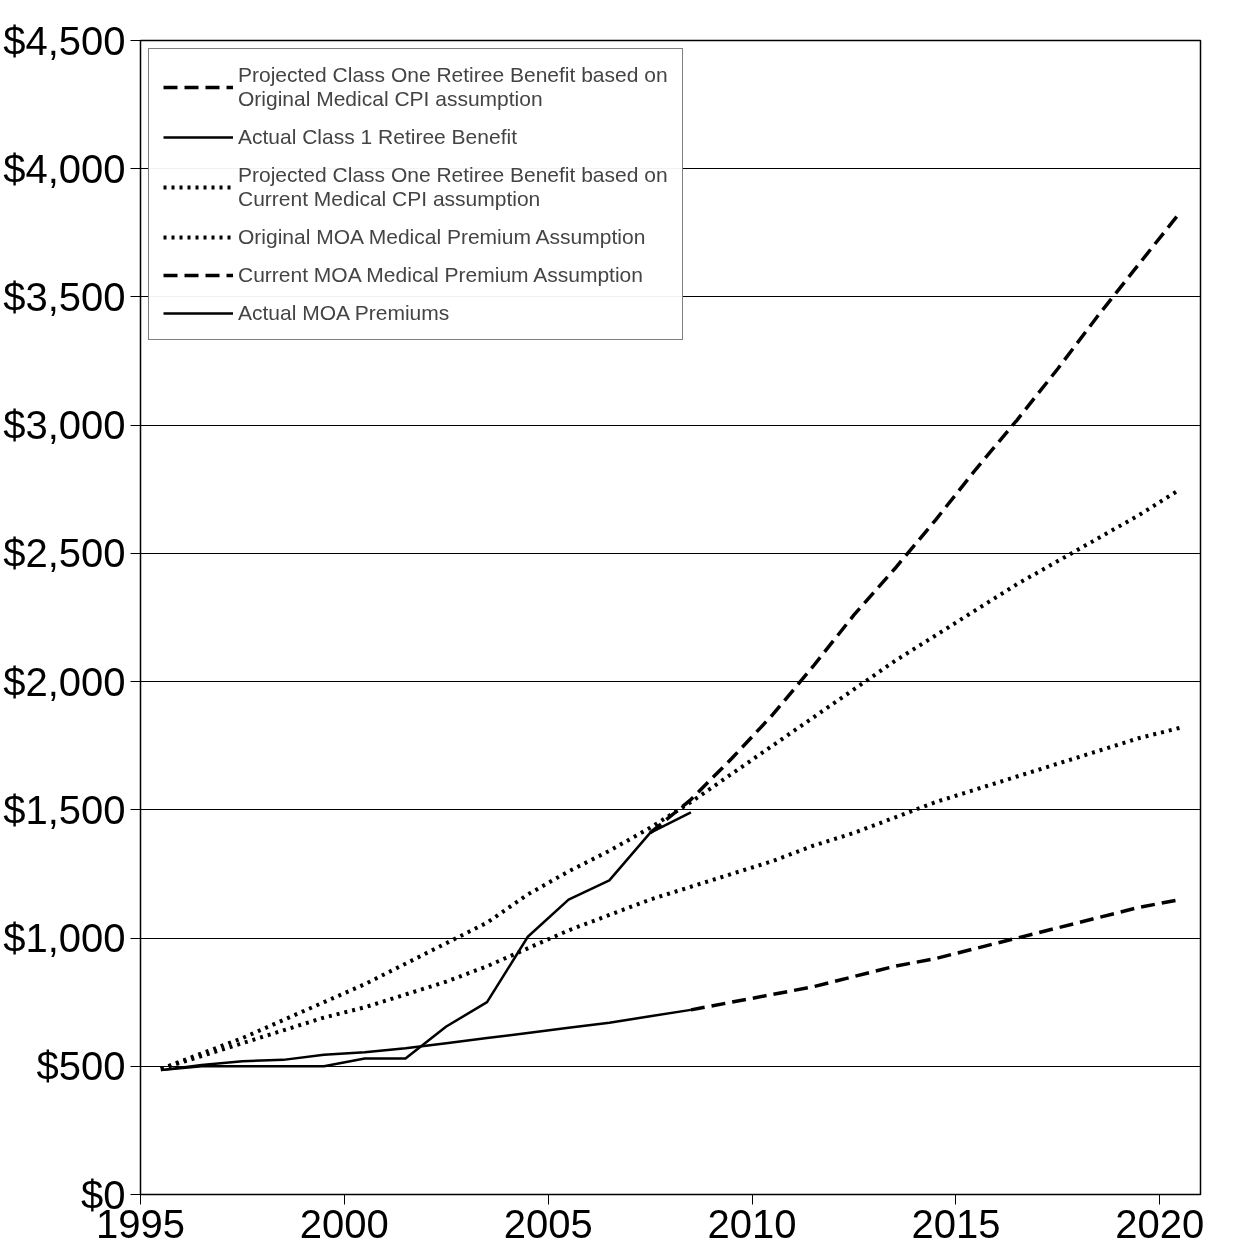 This screenshot has height=1254, width=1255. Describe the element at coordinates (64, 938) in the screenshot. I see `y-tick-label: $1,000` at that location.